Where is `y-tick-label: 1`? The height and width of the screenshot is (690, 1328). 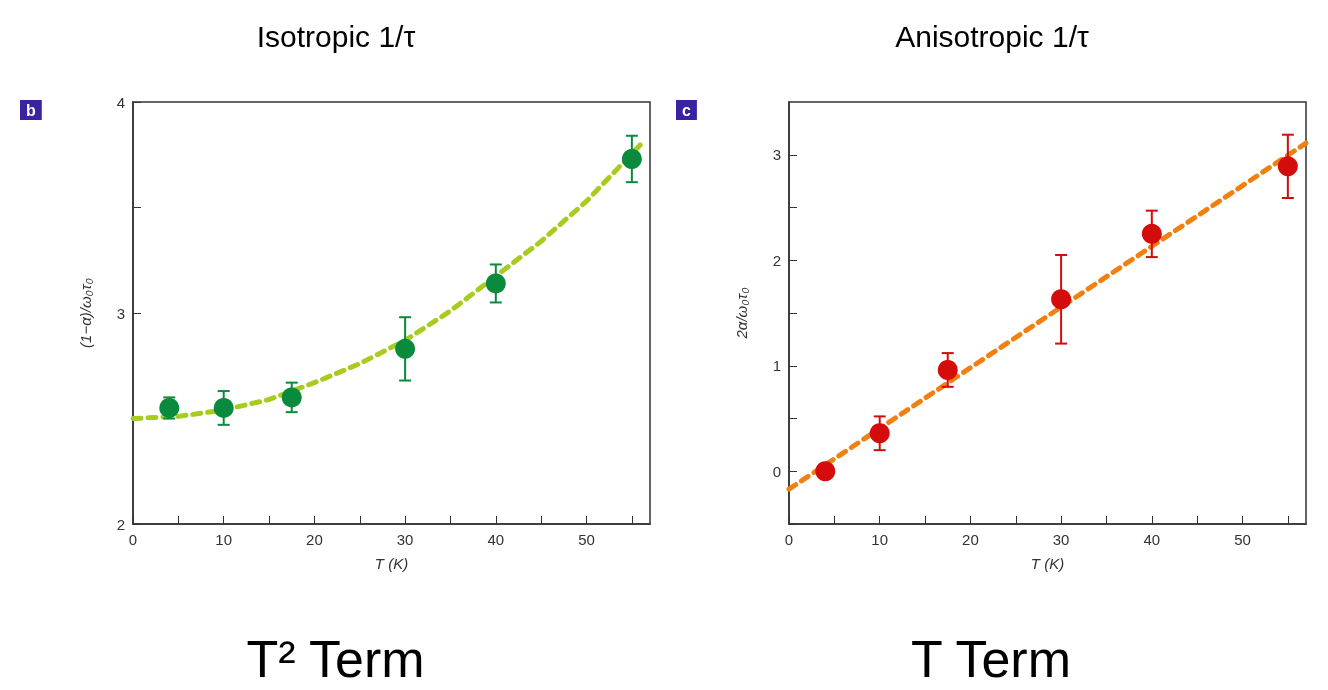
y-tick-label: 1 is located at coordinates (776, 366).